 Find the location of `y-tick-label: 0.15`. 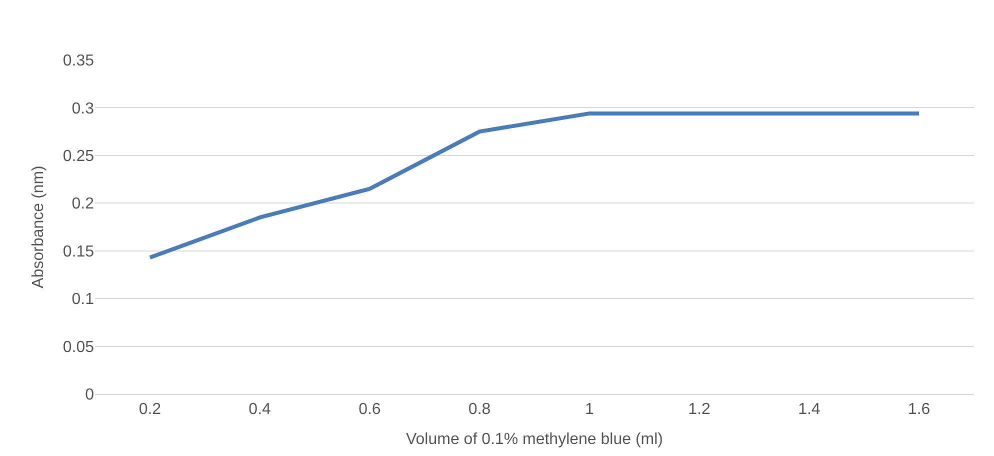

y-tick-label: 0.15 is located at coordinates (78, 251).